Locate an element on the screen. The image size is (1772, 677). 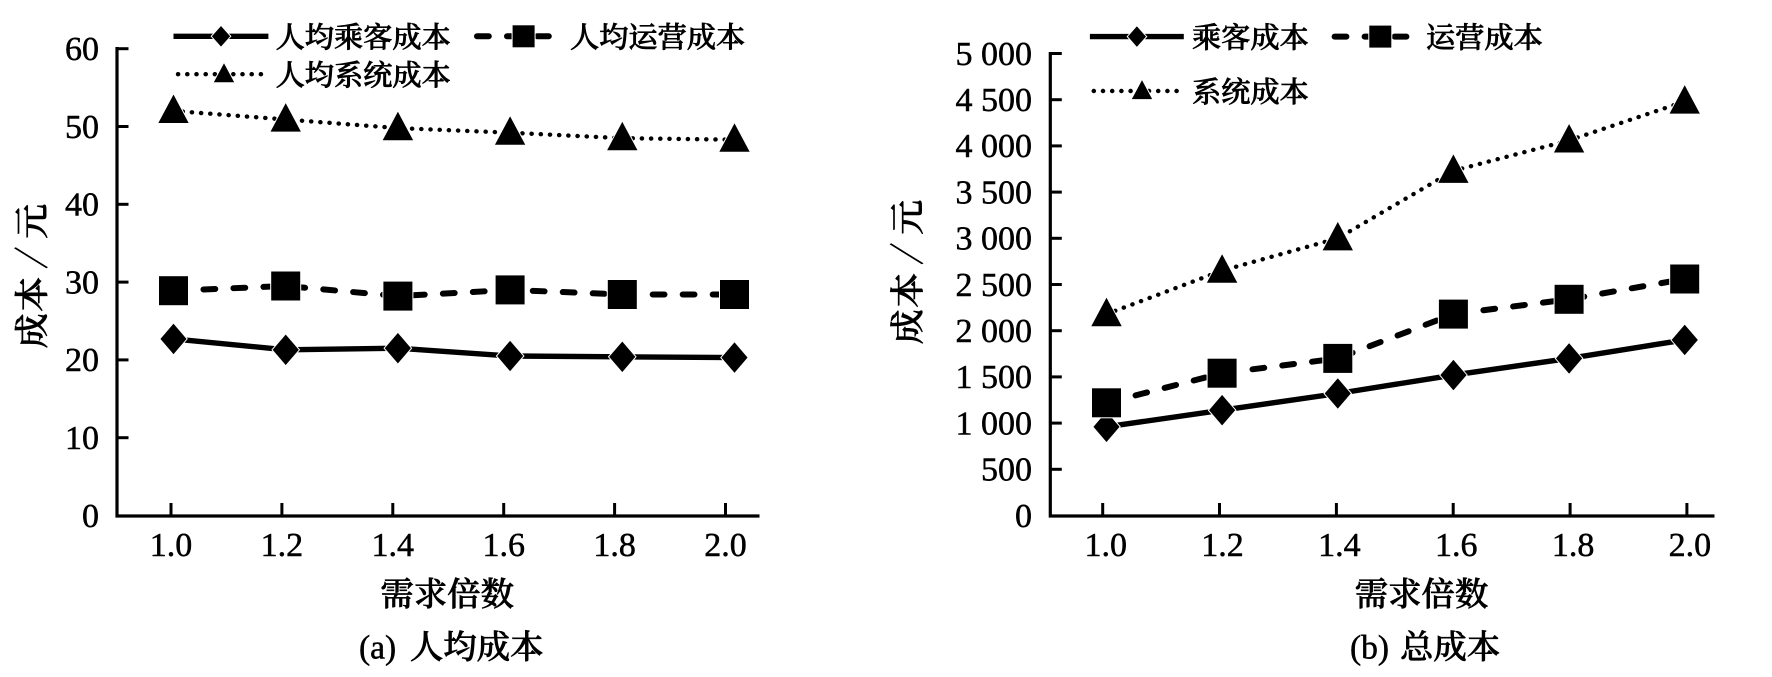
svg-text: 20 is located at coordinates (82, 360).